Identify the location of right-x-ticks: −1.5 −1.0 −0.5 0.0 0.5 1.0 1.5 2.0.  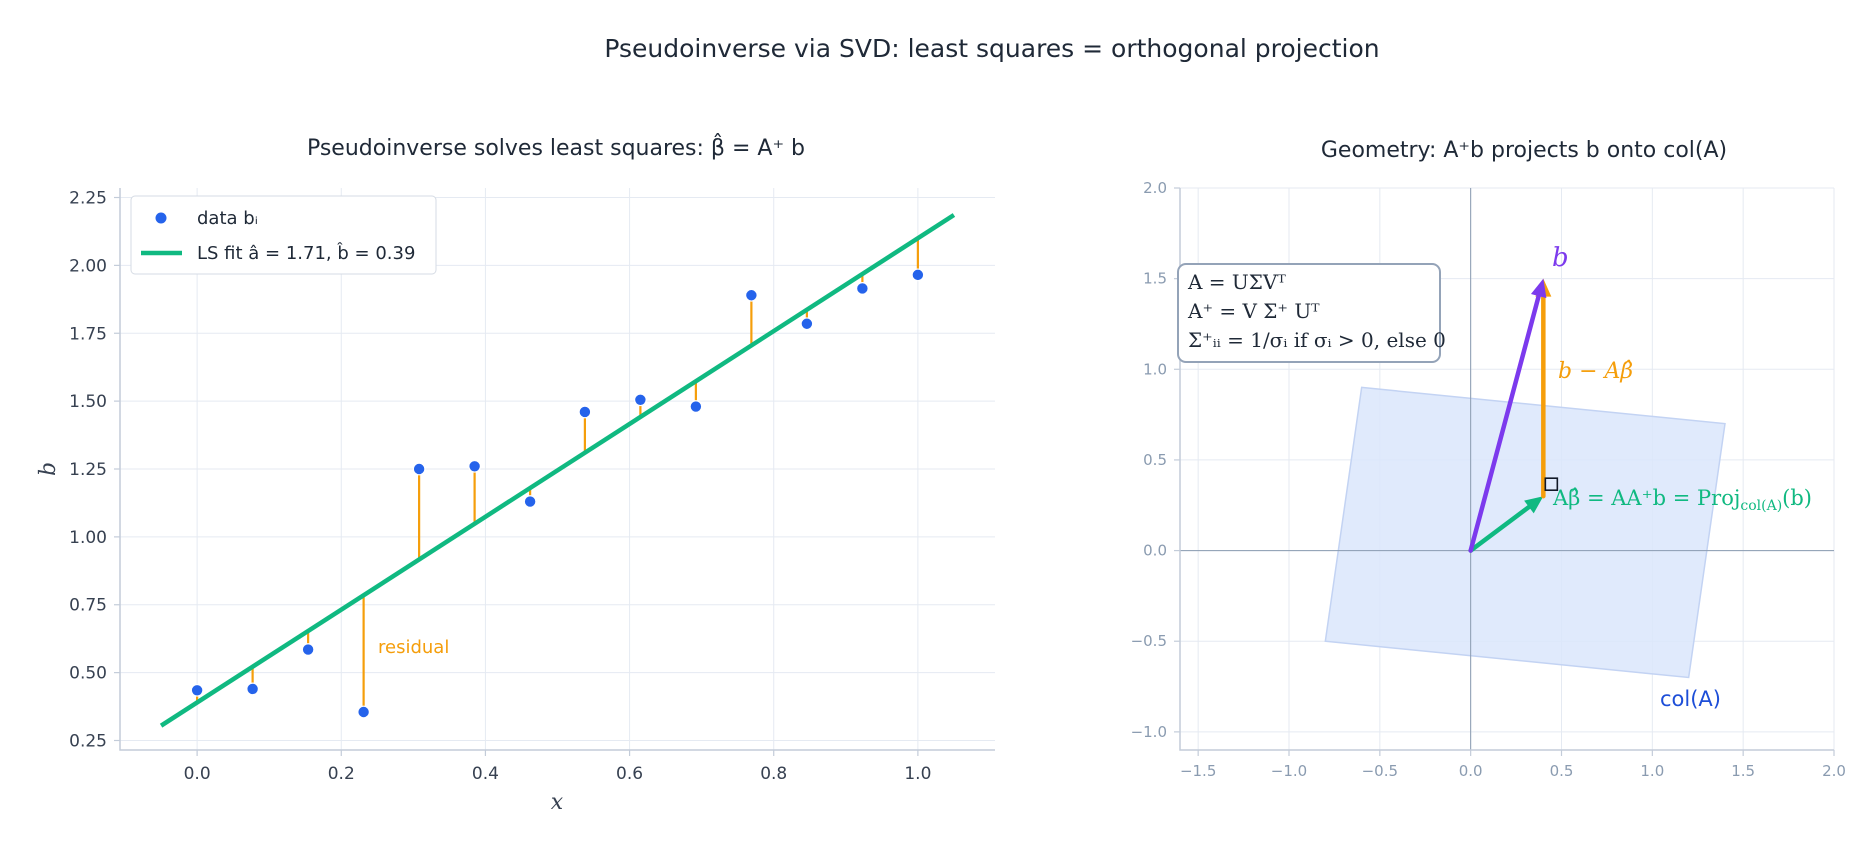
(1513, 765).